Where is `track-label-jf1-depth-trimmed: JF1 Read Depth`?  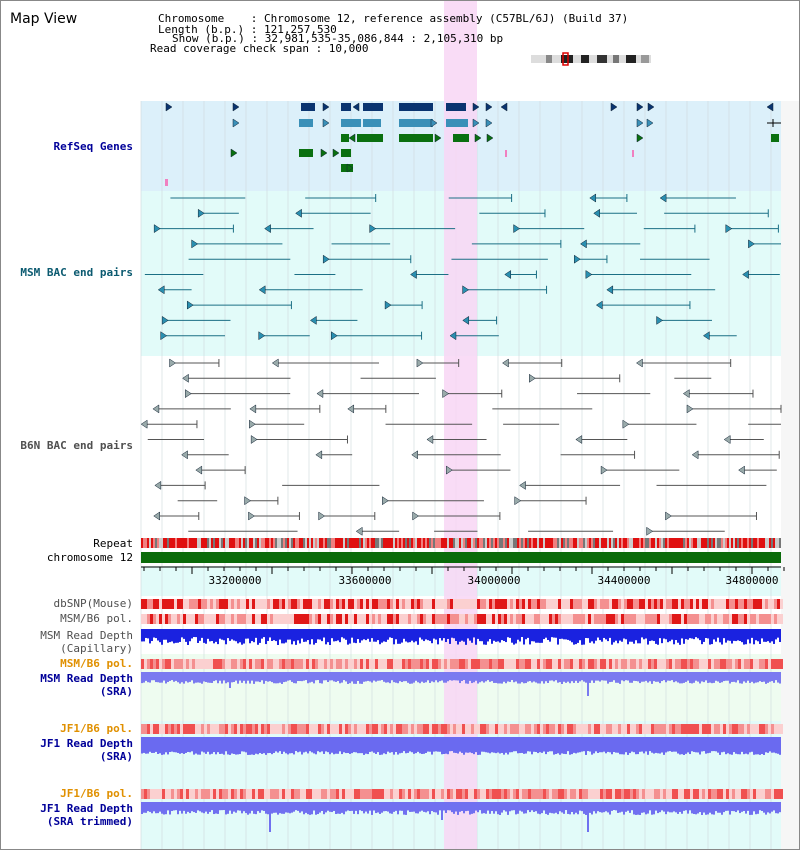 track-label-jf1-depth-trimmed: JF1 Read Depth is located at coordinates (86, 808).